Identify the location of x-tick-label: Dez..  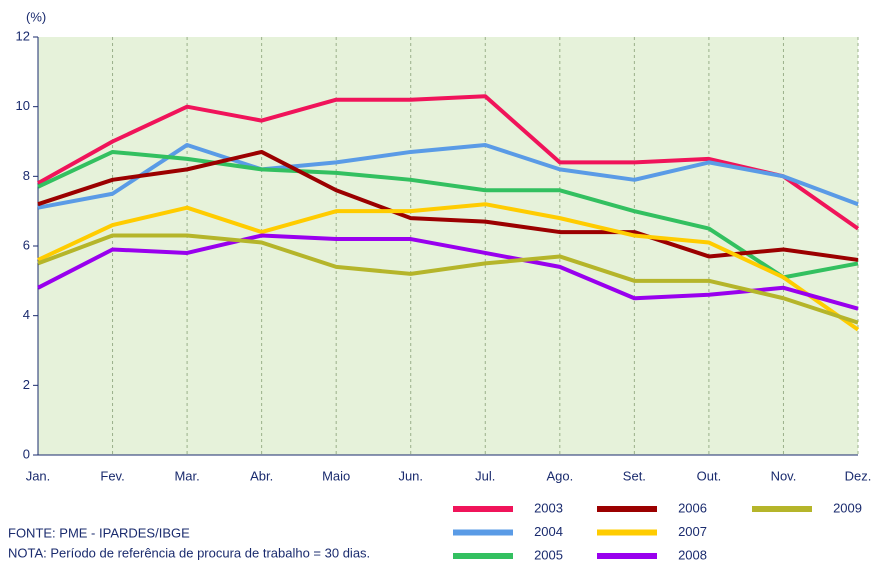
(858, 475).